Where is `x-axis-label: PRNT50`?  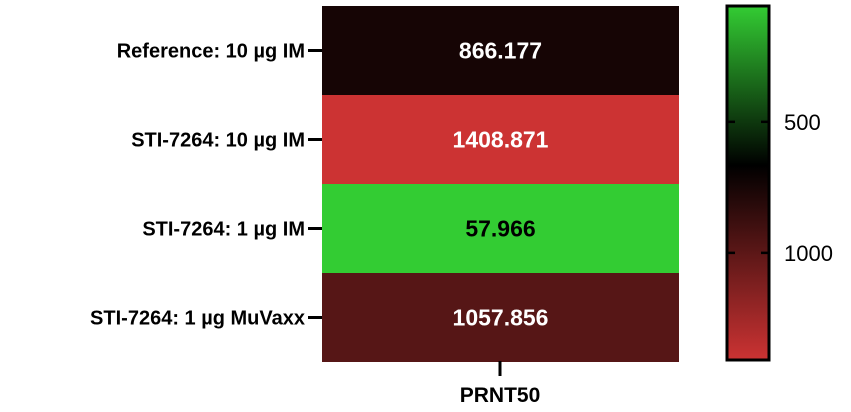 x-axis-label: PRNT50 is located at coordinates (500, 395).